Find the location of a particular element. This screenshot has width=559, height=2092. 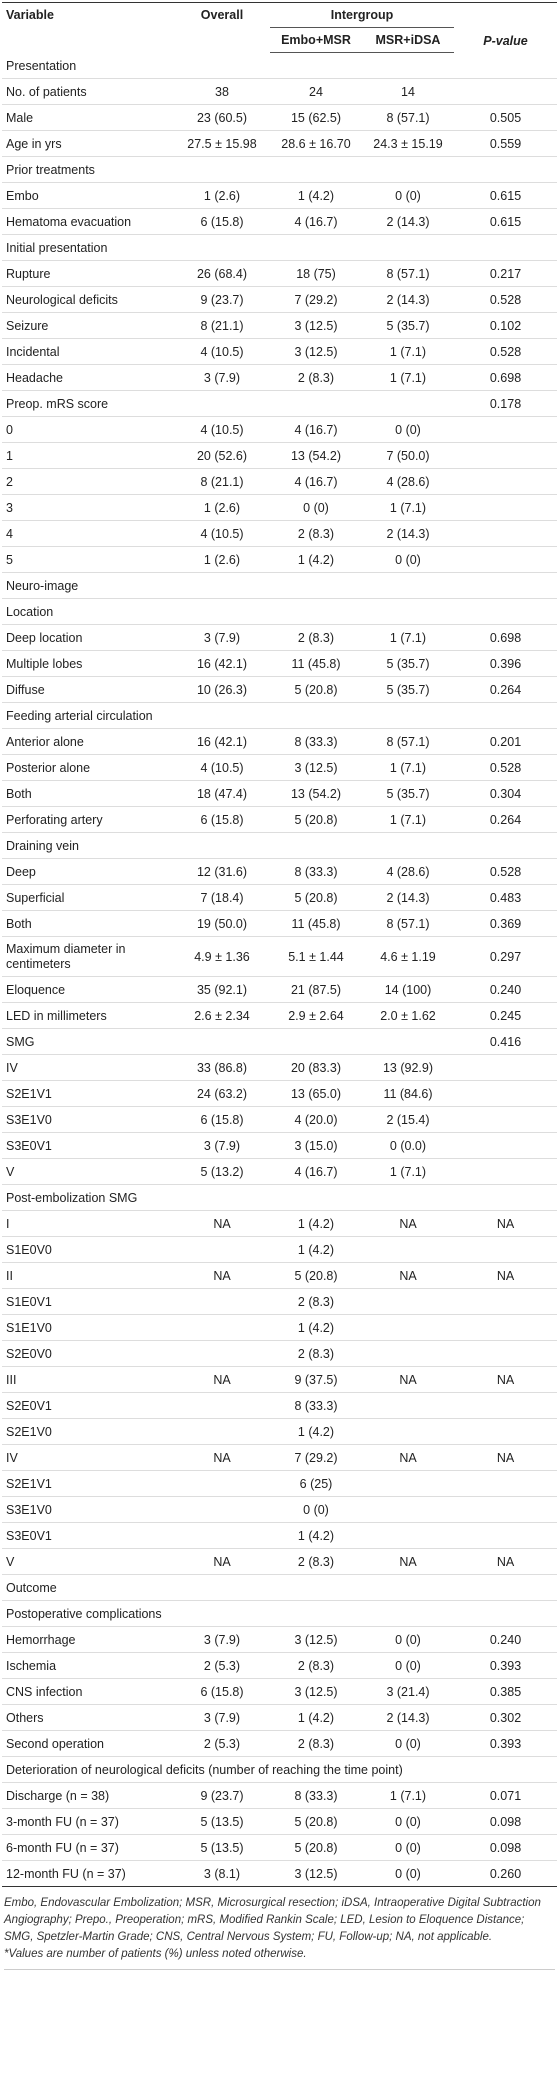

cell-msr-idsa: 4.6 ± 1.19 is located at coordinates (408, 956).